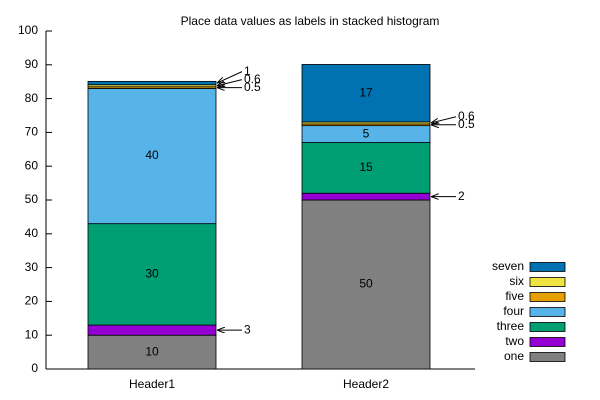 The height and width of the screenshot is (400, 600). I want to click on y-tick-label: 80, so click(32, 98).